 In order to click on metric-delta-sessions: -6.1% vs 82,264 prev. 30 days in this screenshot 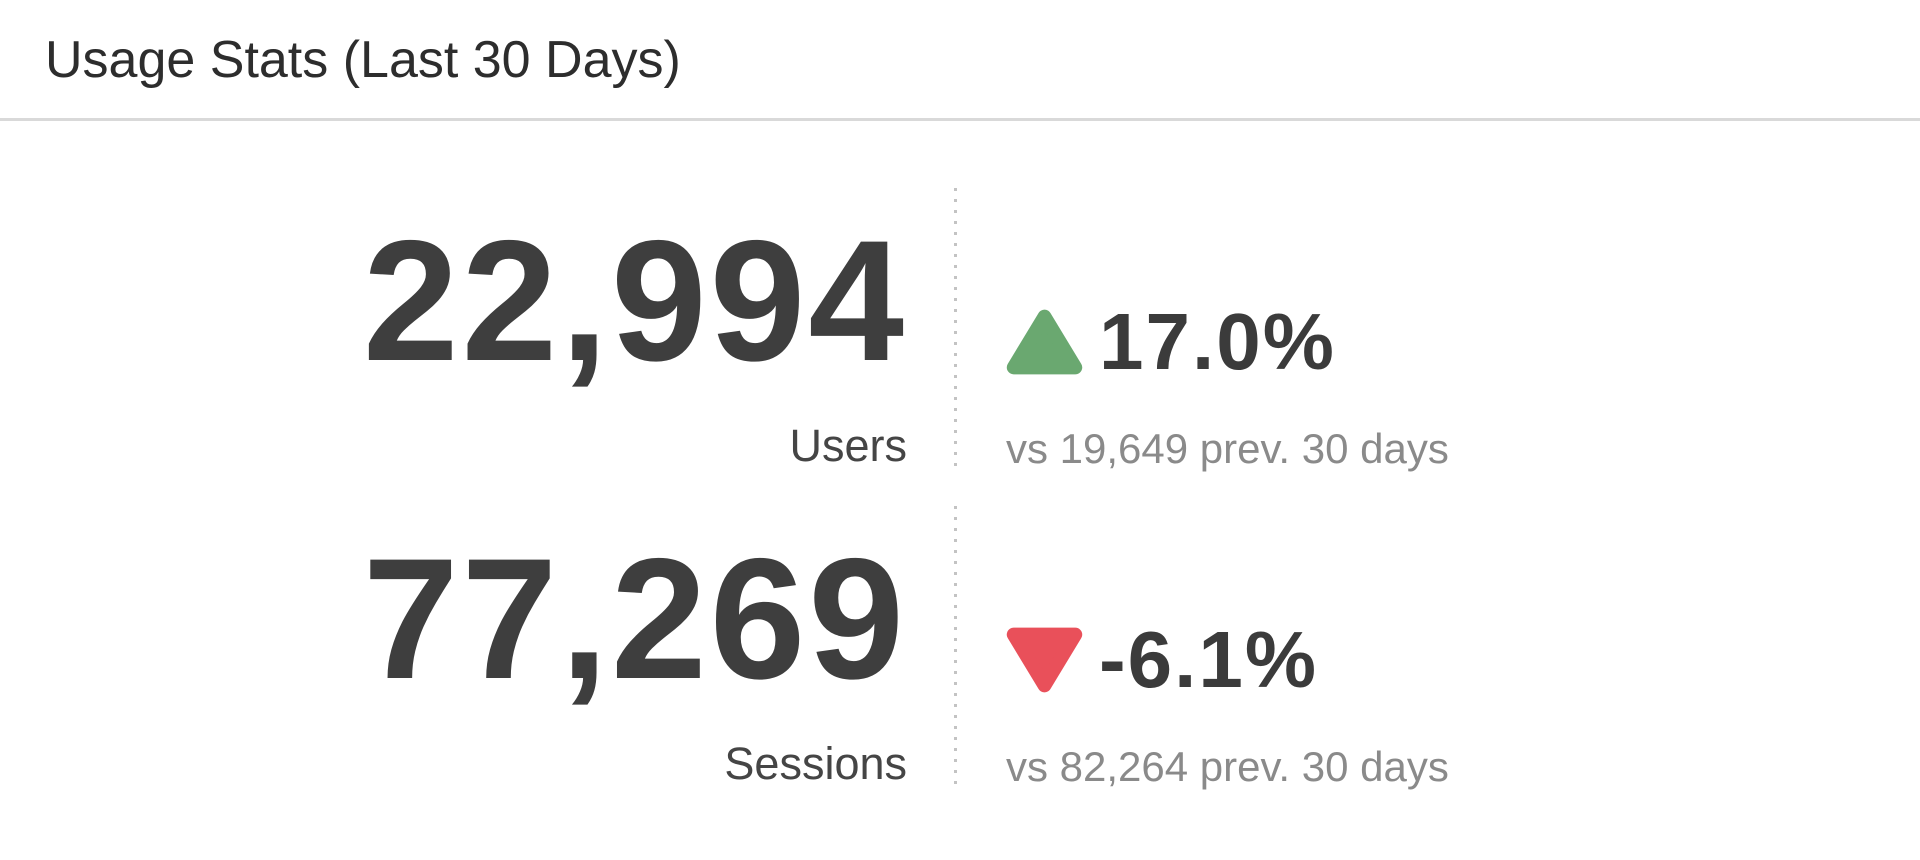, I will do `click(1227, 660)`.